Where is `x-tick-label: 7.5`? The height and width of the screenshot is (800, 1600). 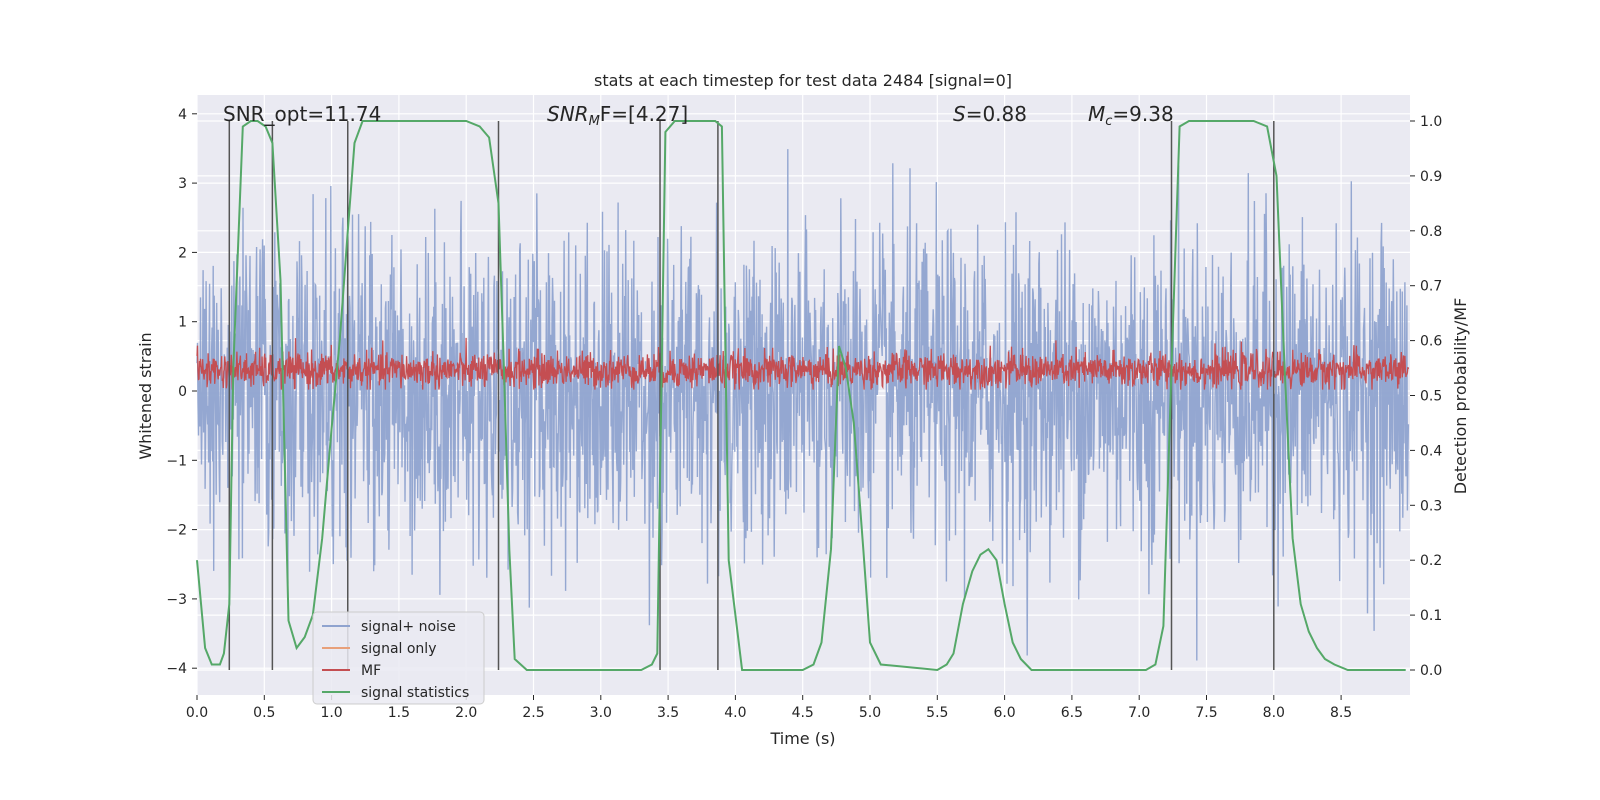 x-tick-label: 7.5 is located at coordinates (1206, 713).